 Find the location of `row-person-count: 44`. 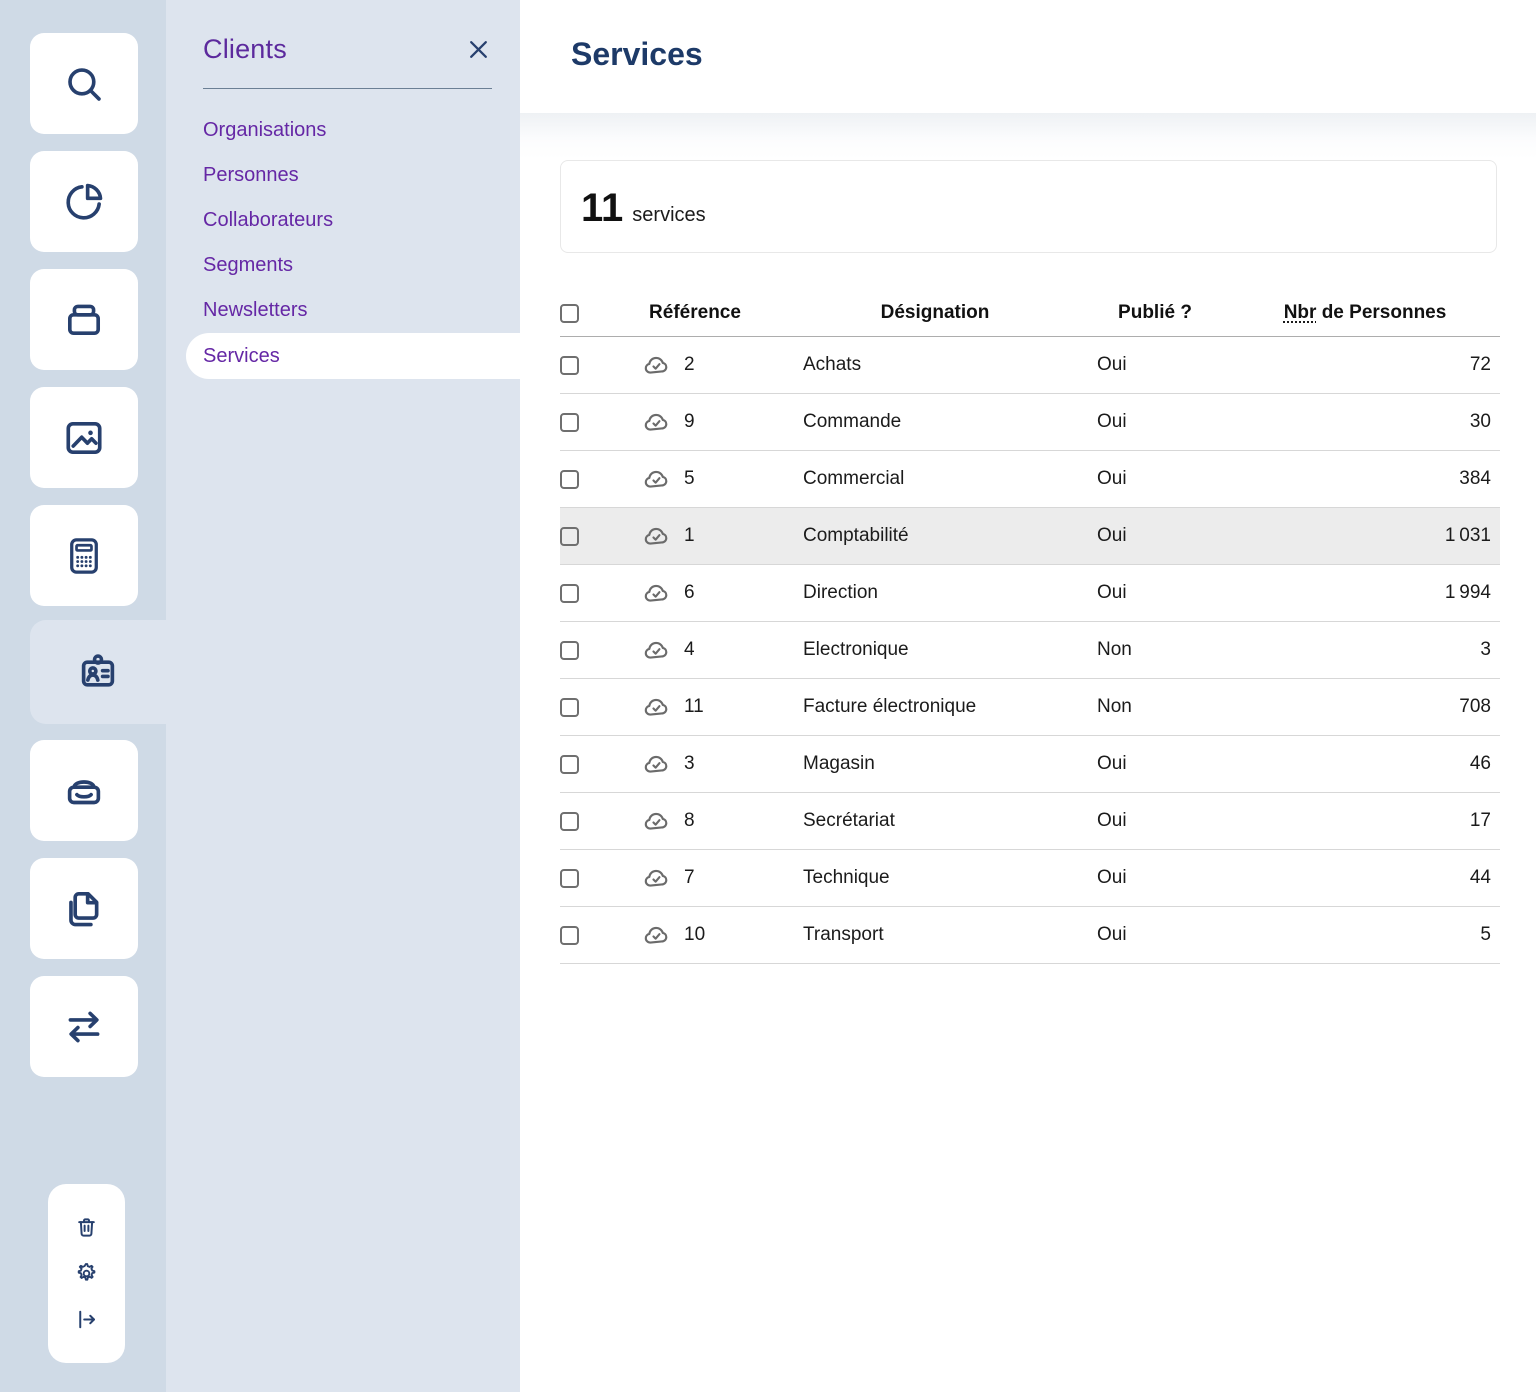

row-person-count: 44 is located at coordinates (1480, 877).